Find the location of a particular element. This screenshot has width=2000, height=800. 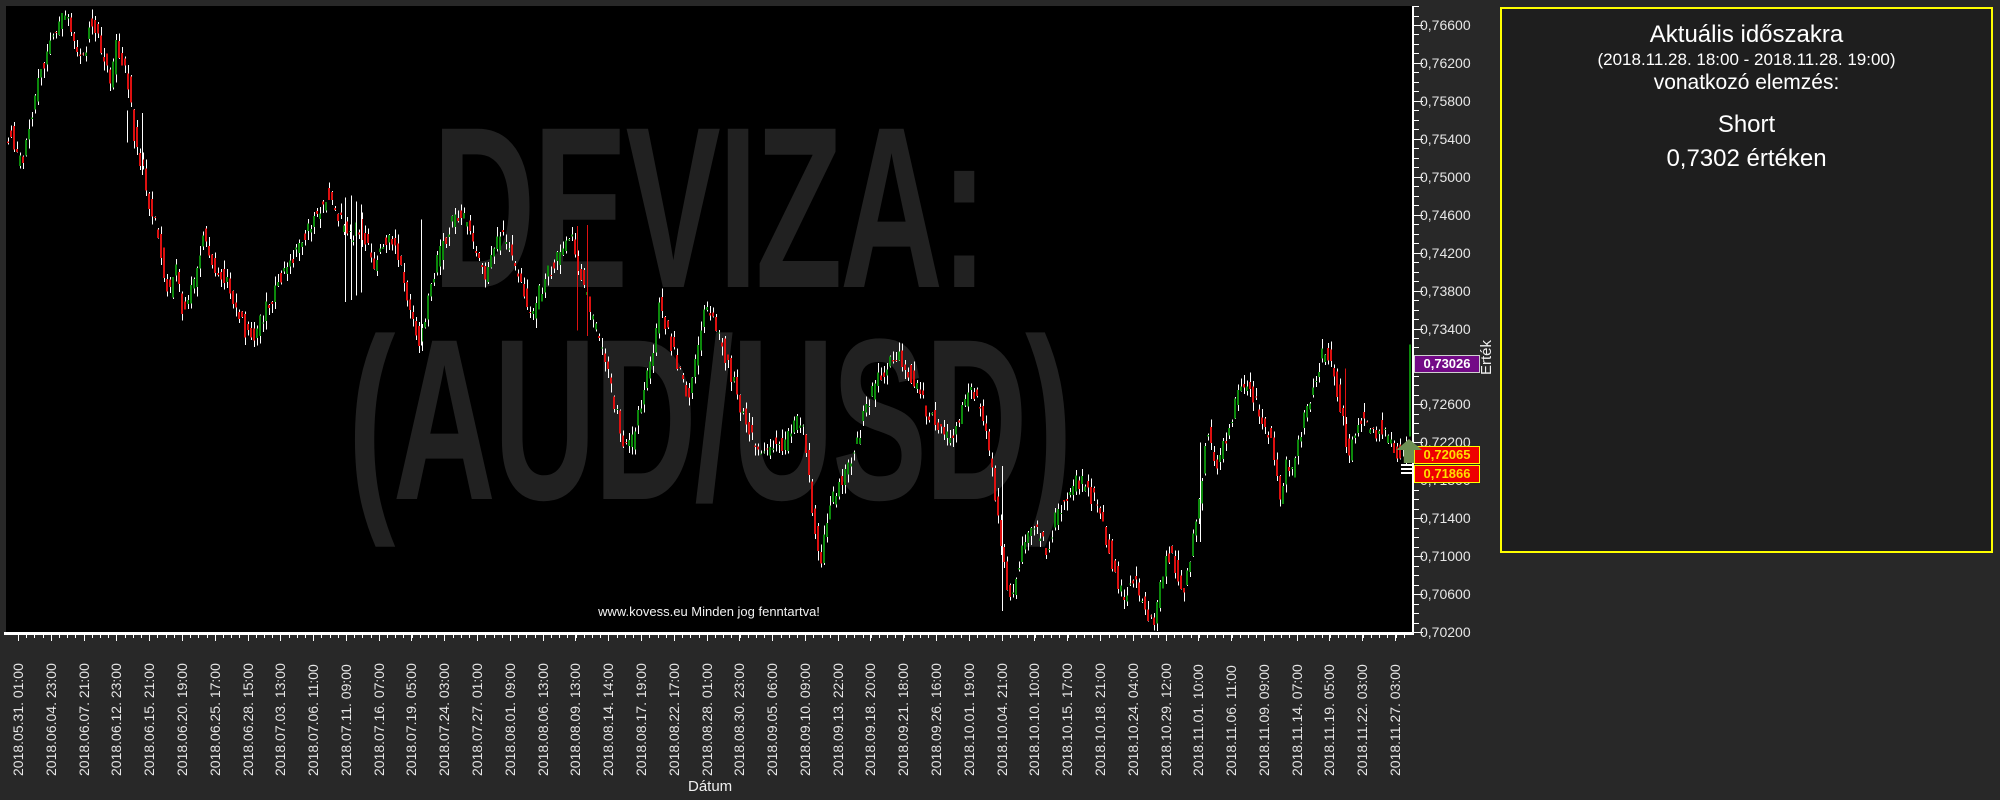

x-axis-label: 2018.06.20. 19:00 is located at coordinates (181, 719).